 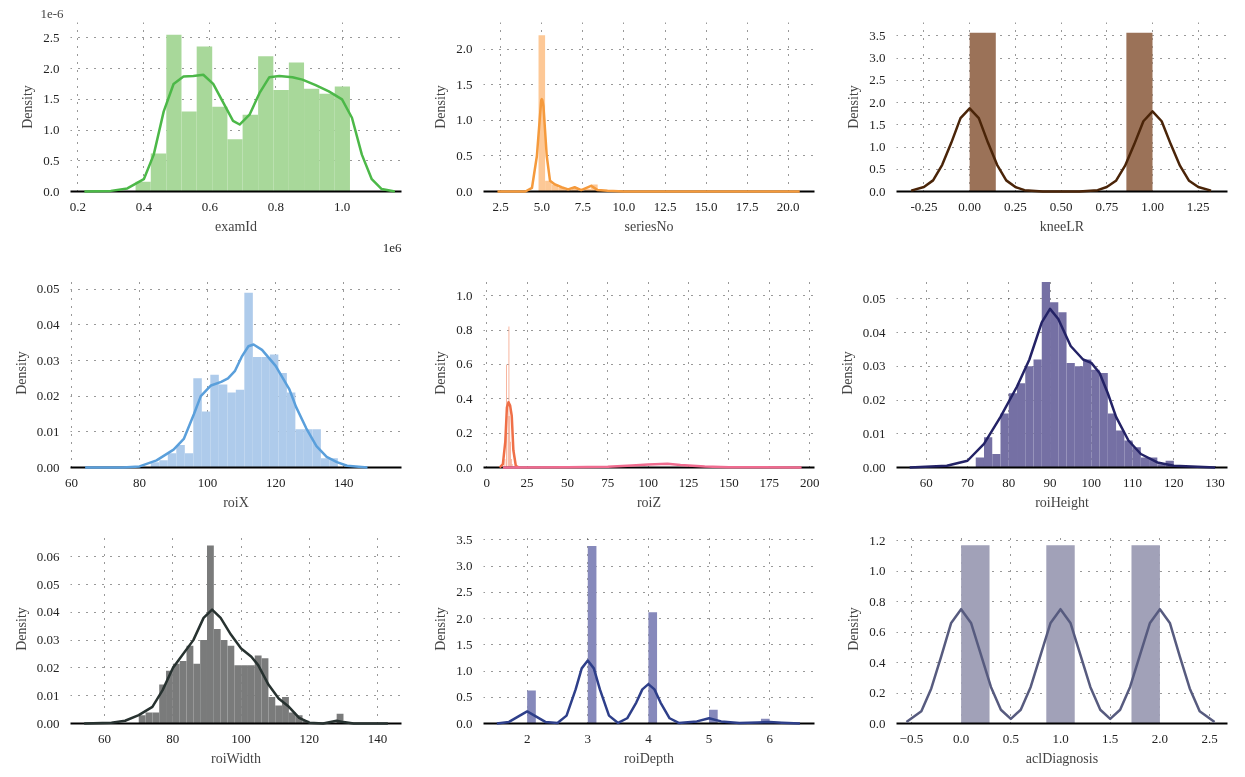 I want to click on y-tick-label: 0.04, so click(x=874, y=332).